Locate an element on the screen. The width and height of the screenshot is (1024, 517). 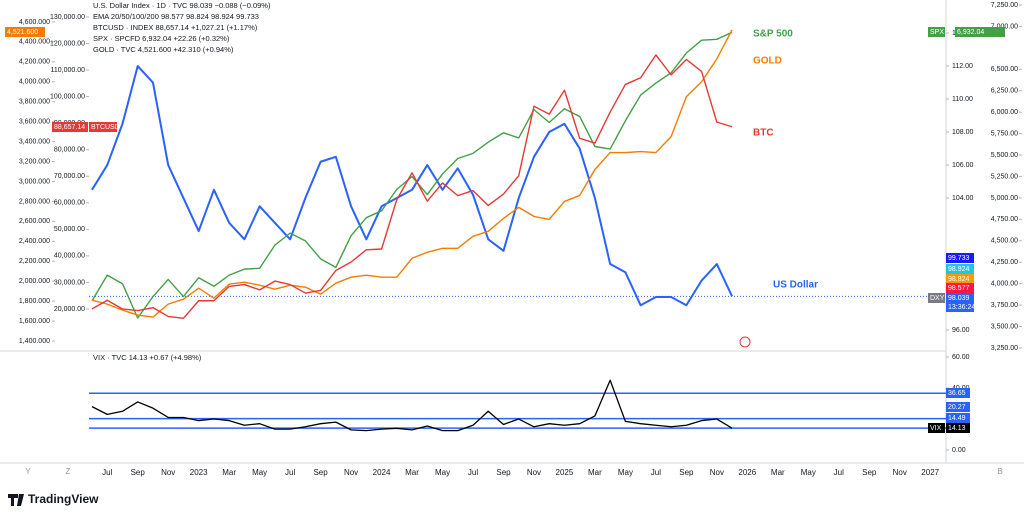
series-line is located at coordinates (412, 405).